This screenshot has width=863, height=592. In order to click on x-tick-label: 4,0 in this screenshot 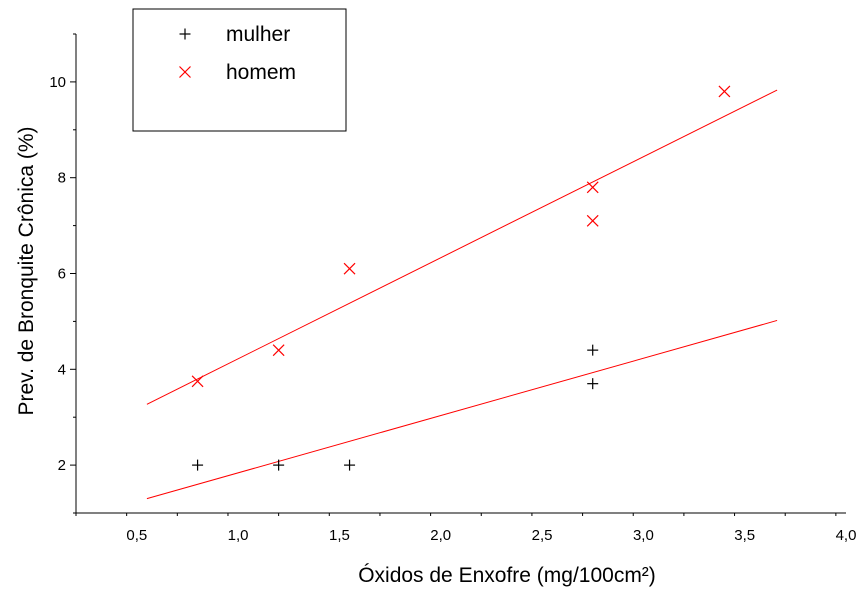, I will do `click(846, 535)`.